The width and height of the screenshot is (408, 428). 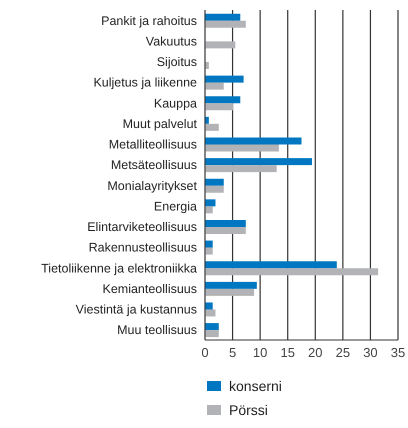 I want to click on x-tick-label: 15, so click(x=287, y=352).